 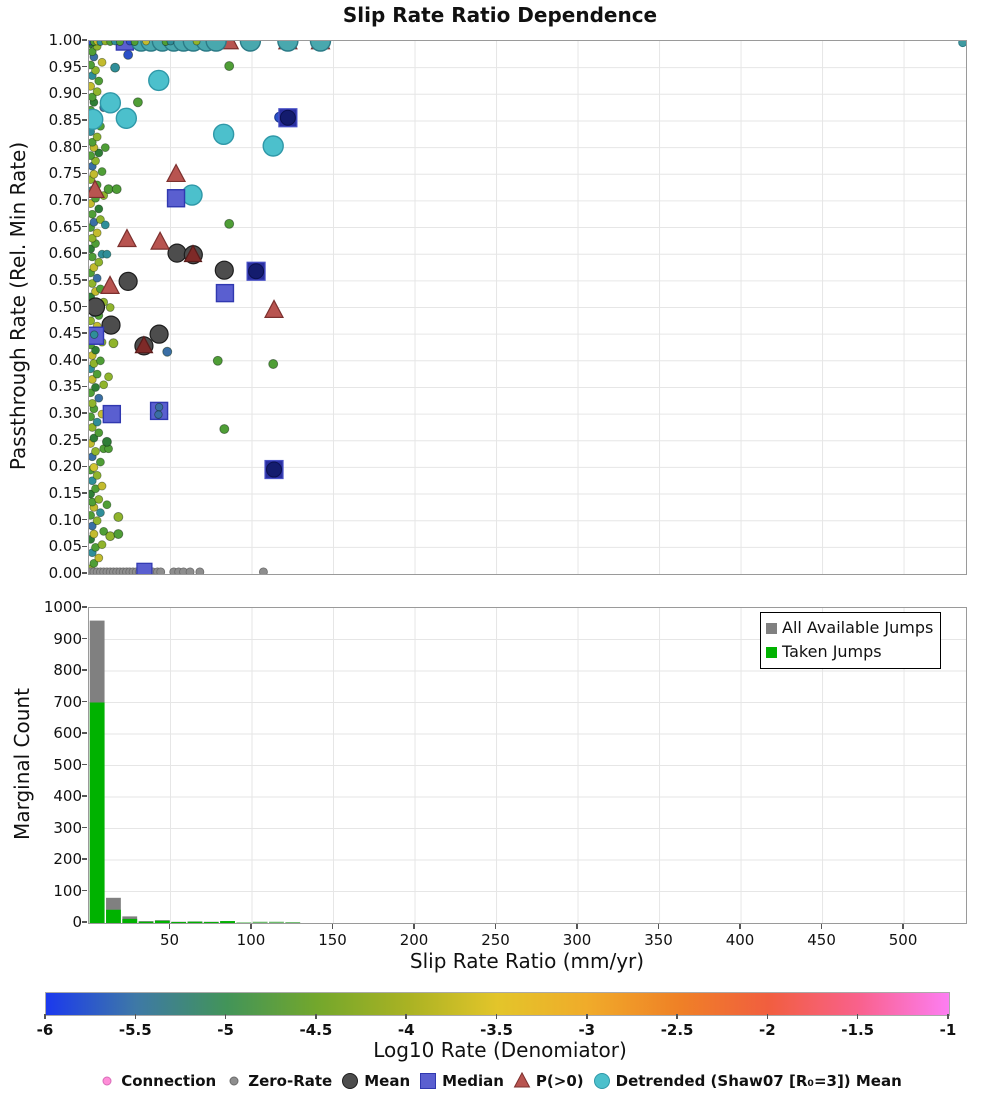 What do you see at coordinates (677, 1030) in the screenshot?
I see `colorbar-tick-label: -2.5` at bounding box center [677, 1030].